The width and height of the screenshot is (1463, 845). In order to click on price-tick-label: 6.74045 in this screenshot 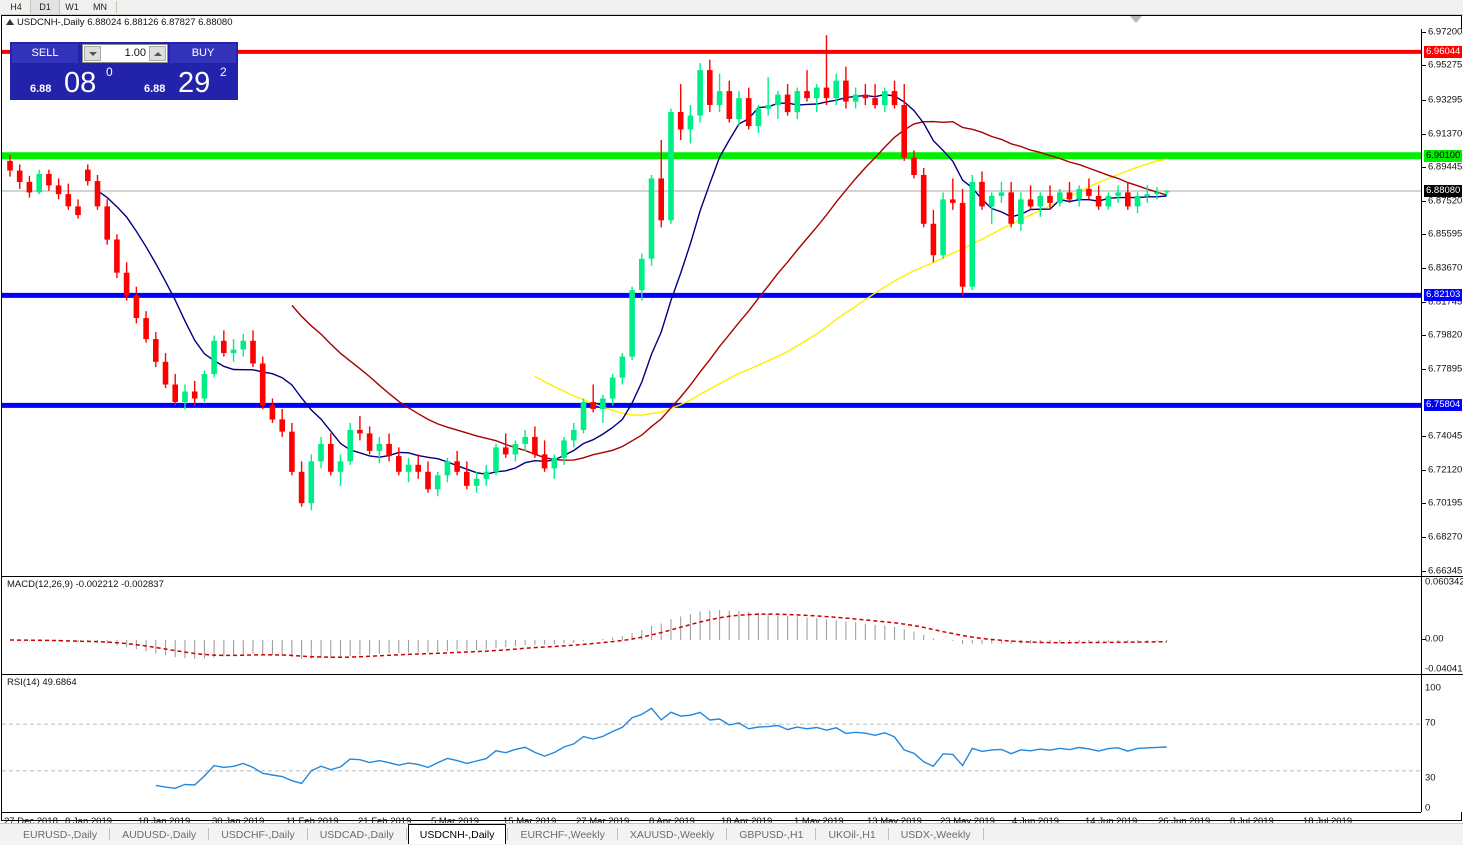, I will do `click(1445, 436)`.